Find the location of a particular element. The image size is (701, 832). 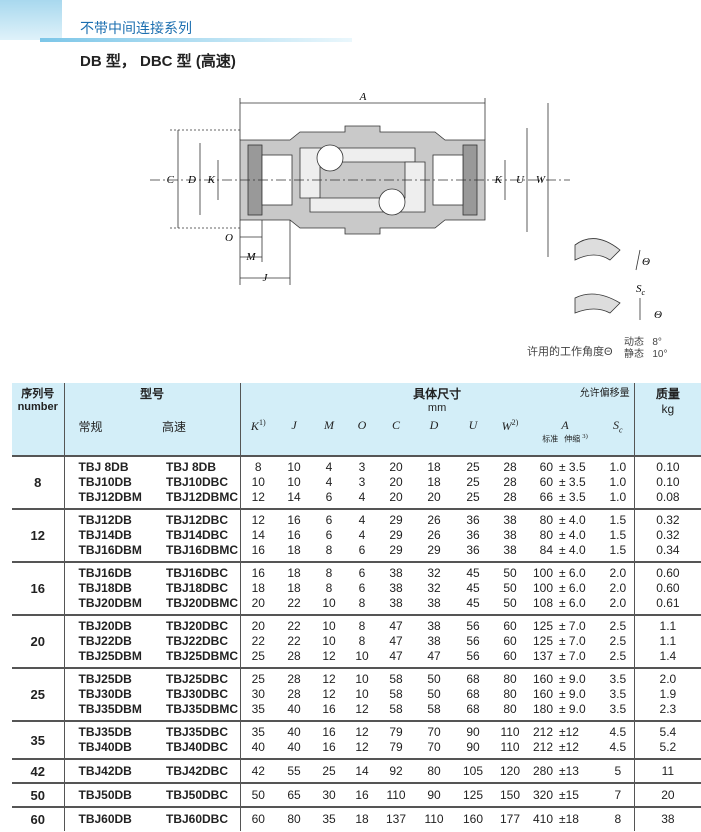

cell-line: 25 is located at coordinates (473, 497).